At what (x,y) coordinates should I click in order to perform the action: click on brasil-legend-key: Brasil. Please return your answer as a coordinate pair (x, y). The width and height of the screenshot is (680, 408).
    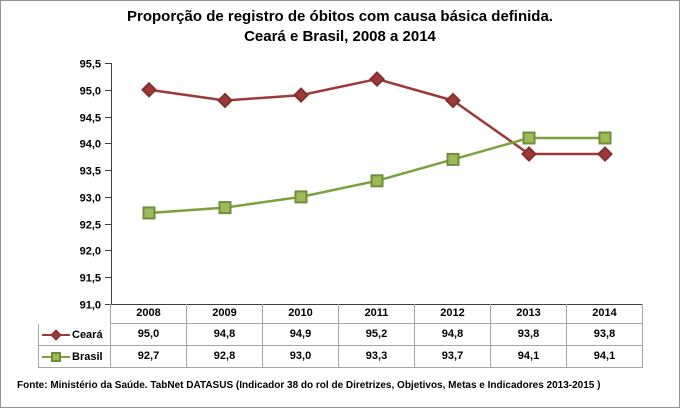
    Looking at the image, I should click on (74, 357).